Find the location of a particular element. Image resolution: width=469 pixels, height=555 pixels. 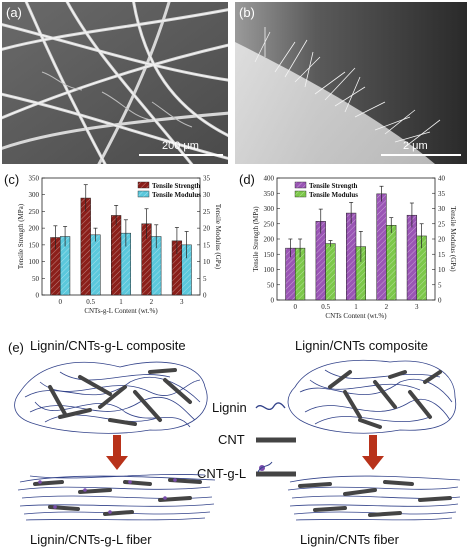

scalebar-label-a: 200 μm is located at coordinates (180, 146).